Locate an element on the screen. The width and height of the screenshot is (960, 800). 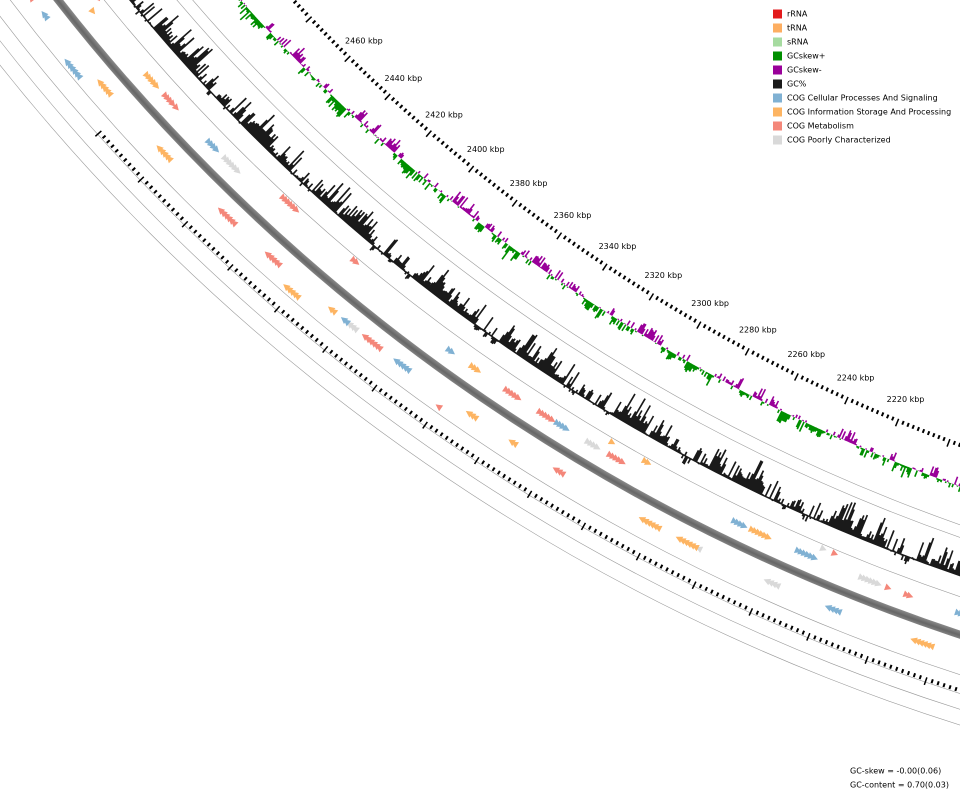
legend-label: COG Information Storage And Processing is located at coordinates (869, 112).